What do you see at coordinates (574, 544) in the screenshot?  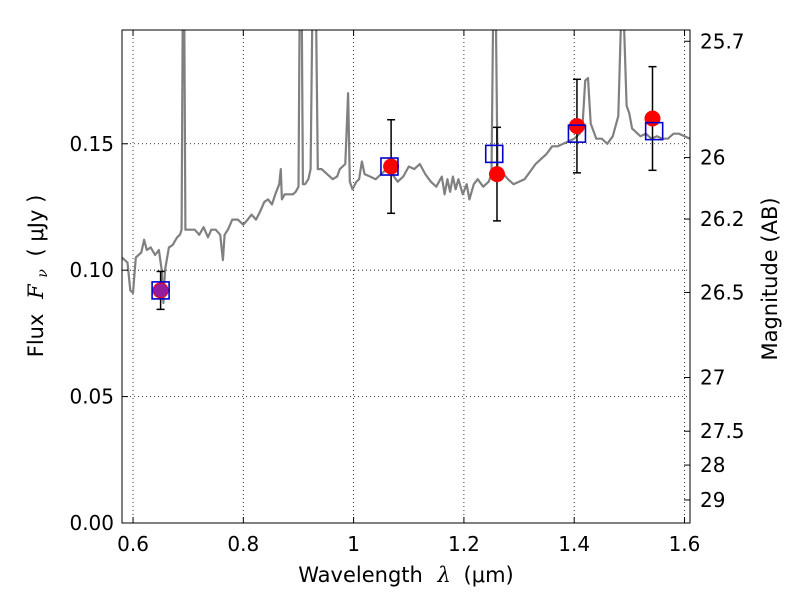 I see `x-tick-label: 1.4` at bounding box center [574, 544].